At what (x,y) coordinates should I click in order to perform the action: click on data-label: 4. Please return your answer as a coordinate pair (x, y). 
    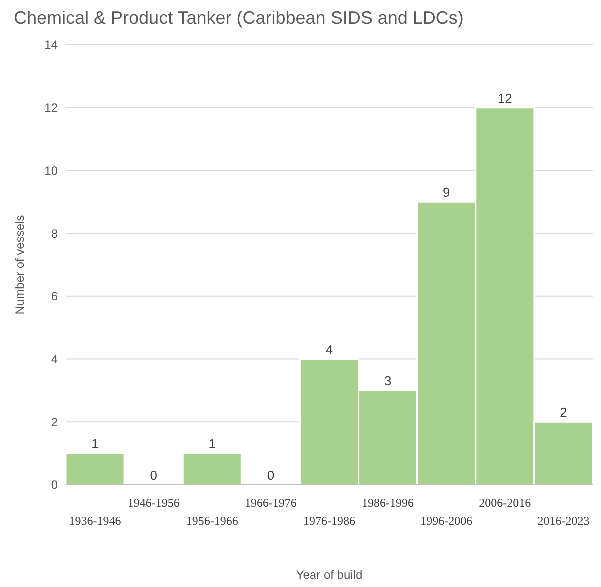
    Looking at the image, I should click on (330, 350).